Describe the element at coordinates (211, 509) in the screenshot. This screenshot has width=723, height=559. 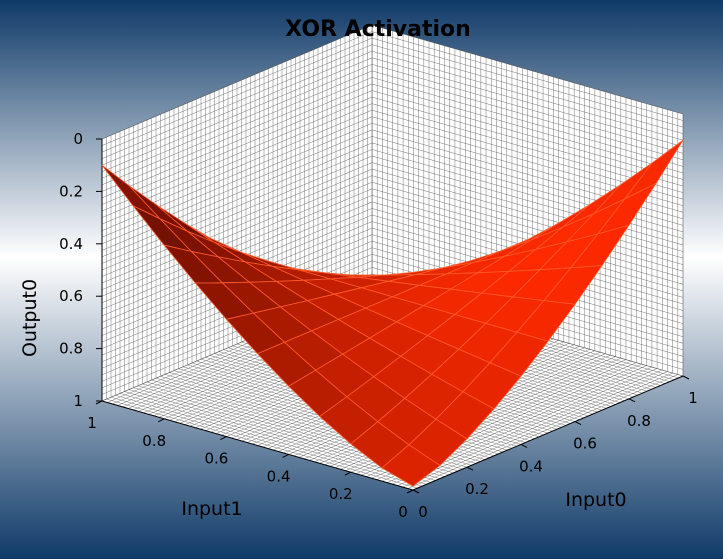
I see `y-axis-label: Input1` at that location.